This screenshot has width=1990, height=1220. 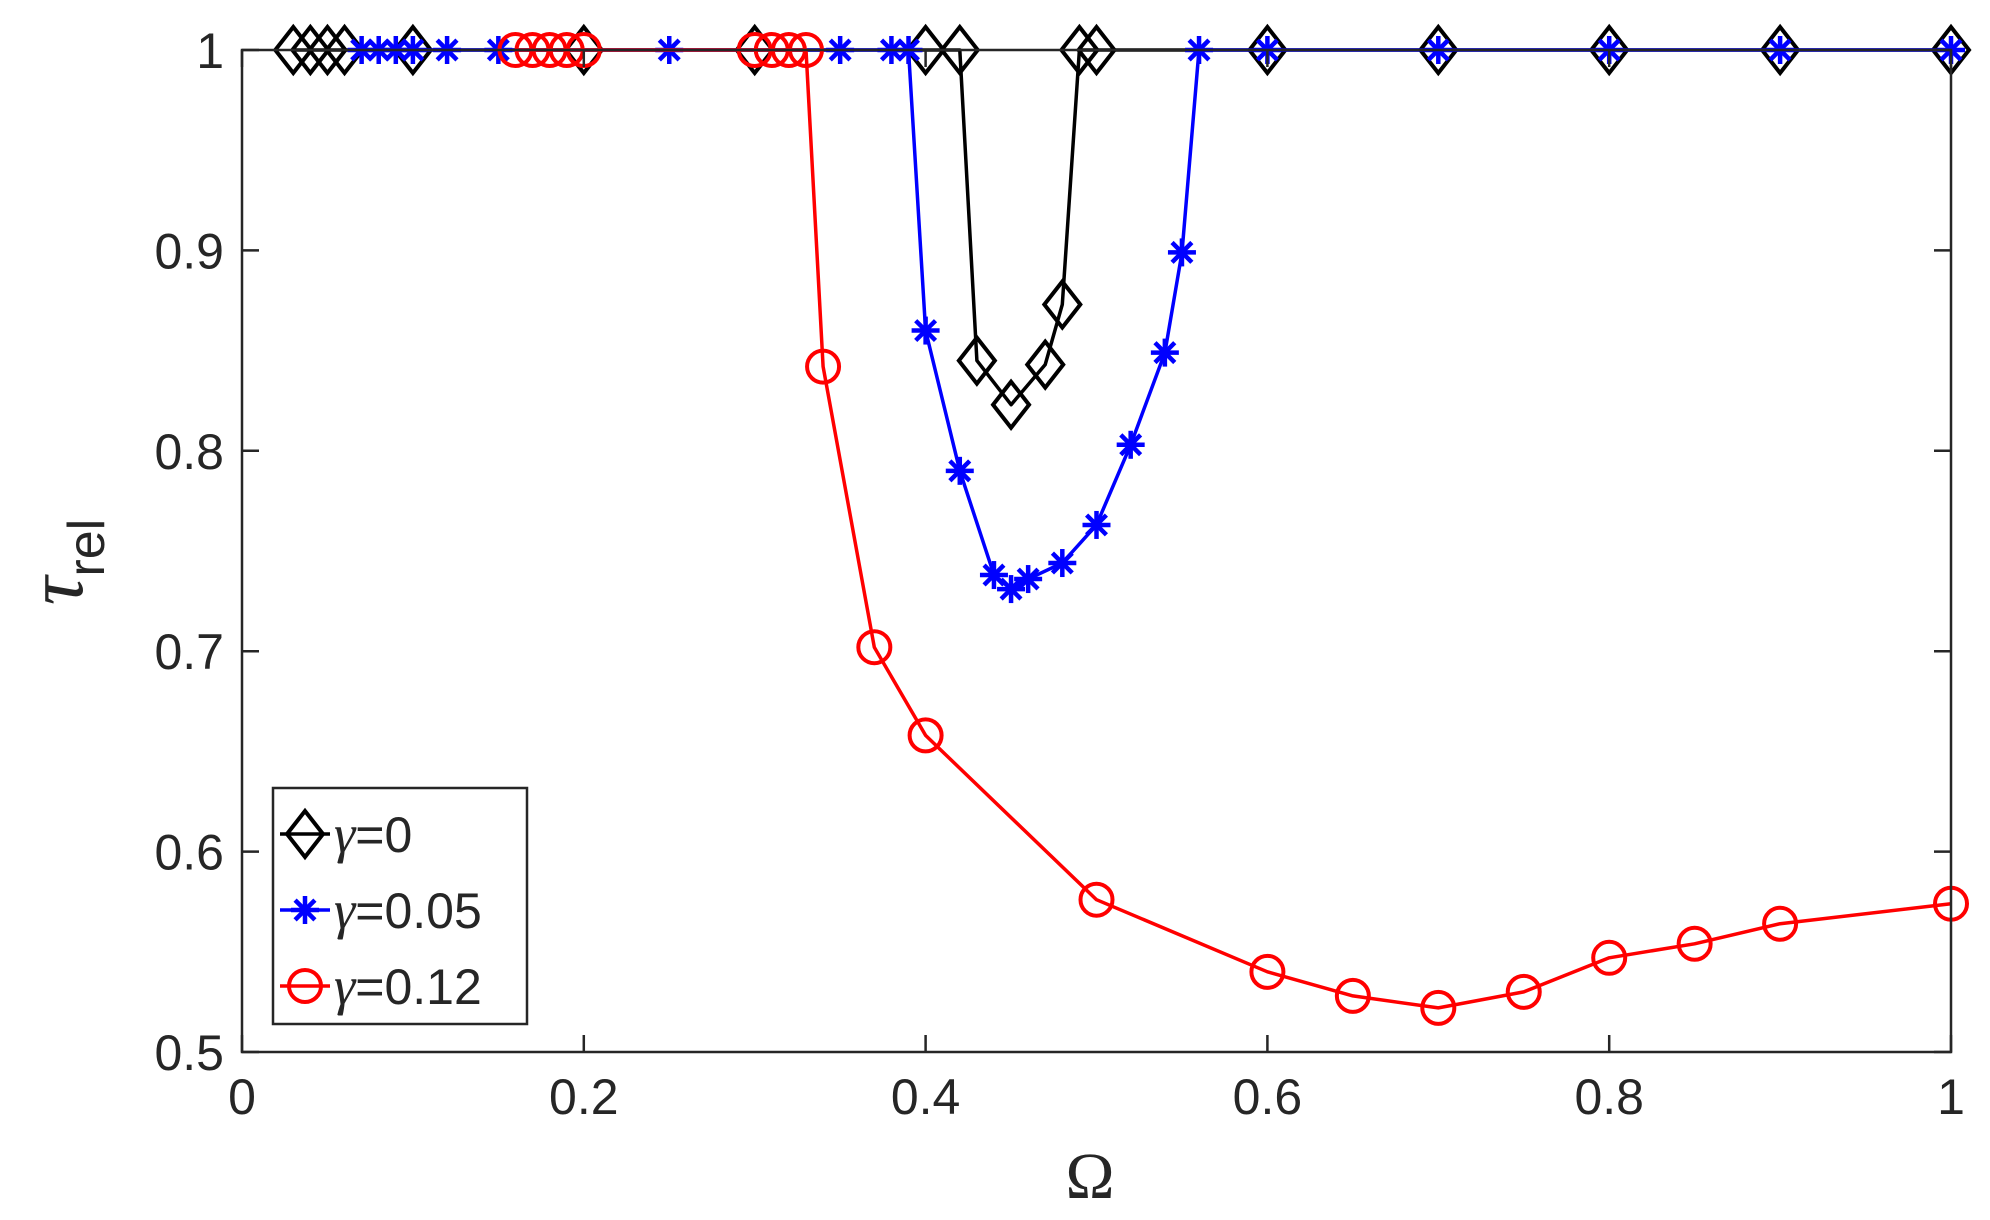 I want to click on x-tick-label: 0.8, so click(x=1609, y=1097).